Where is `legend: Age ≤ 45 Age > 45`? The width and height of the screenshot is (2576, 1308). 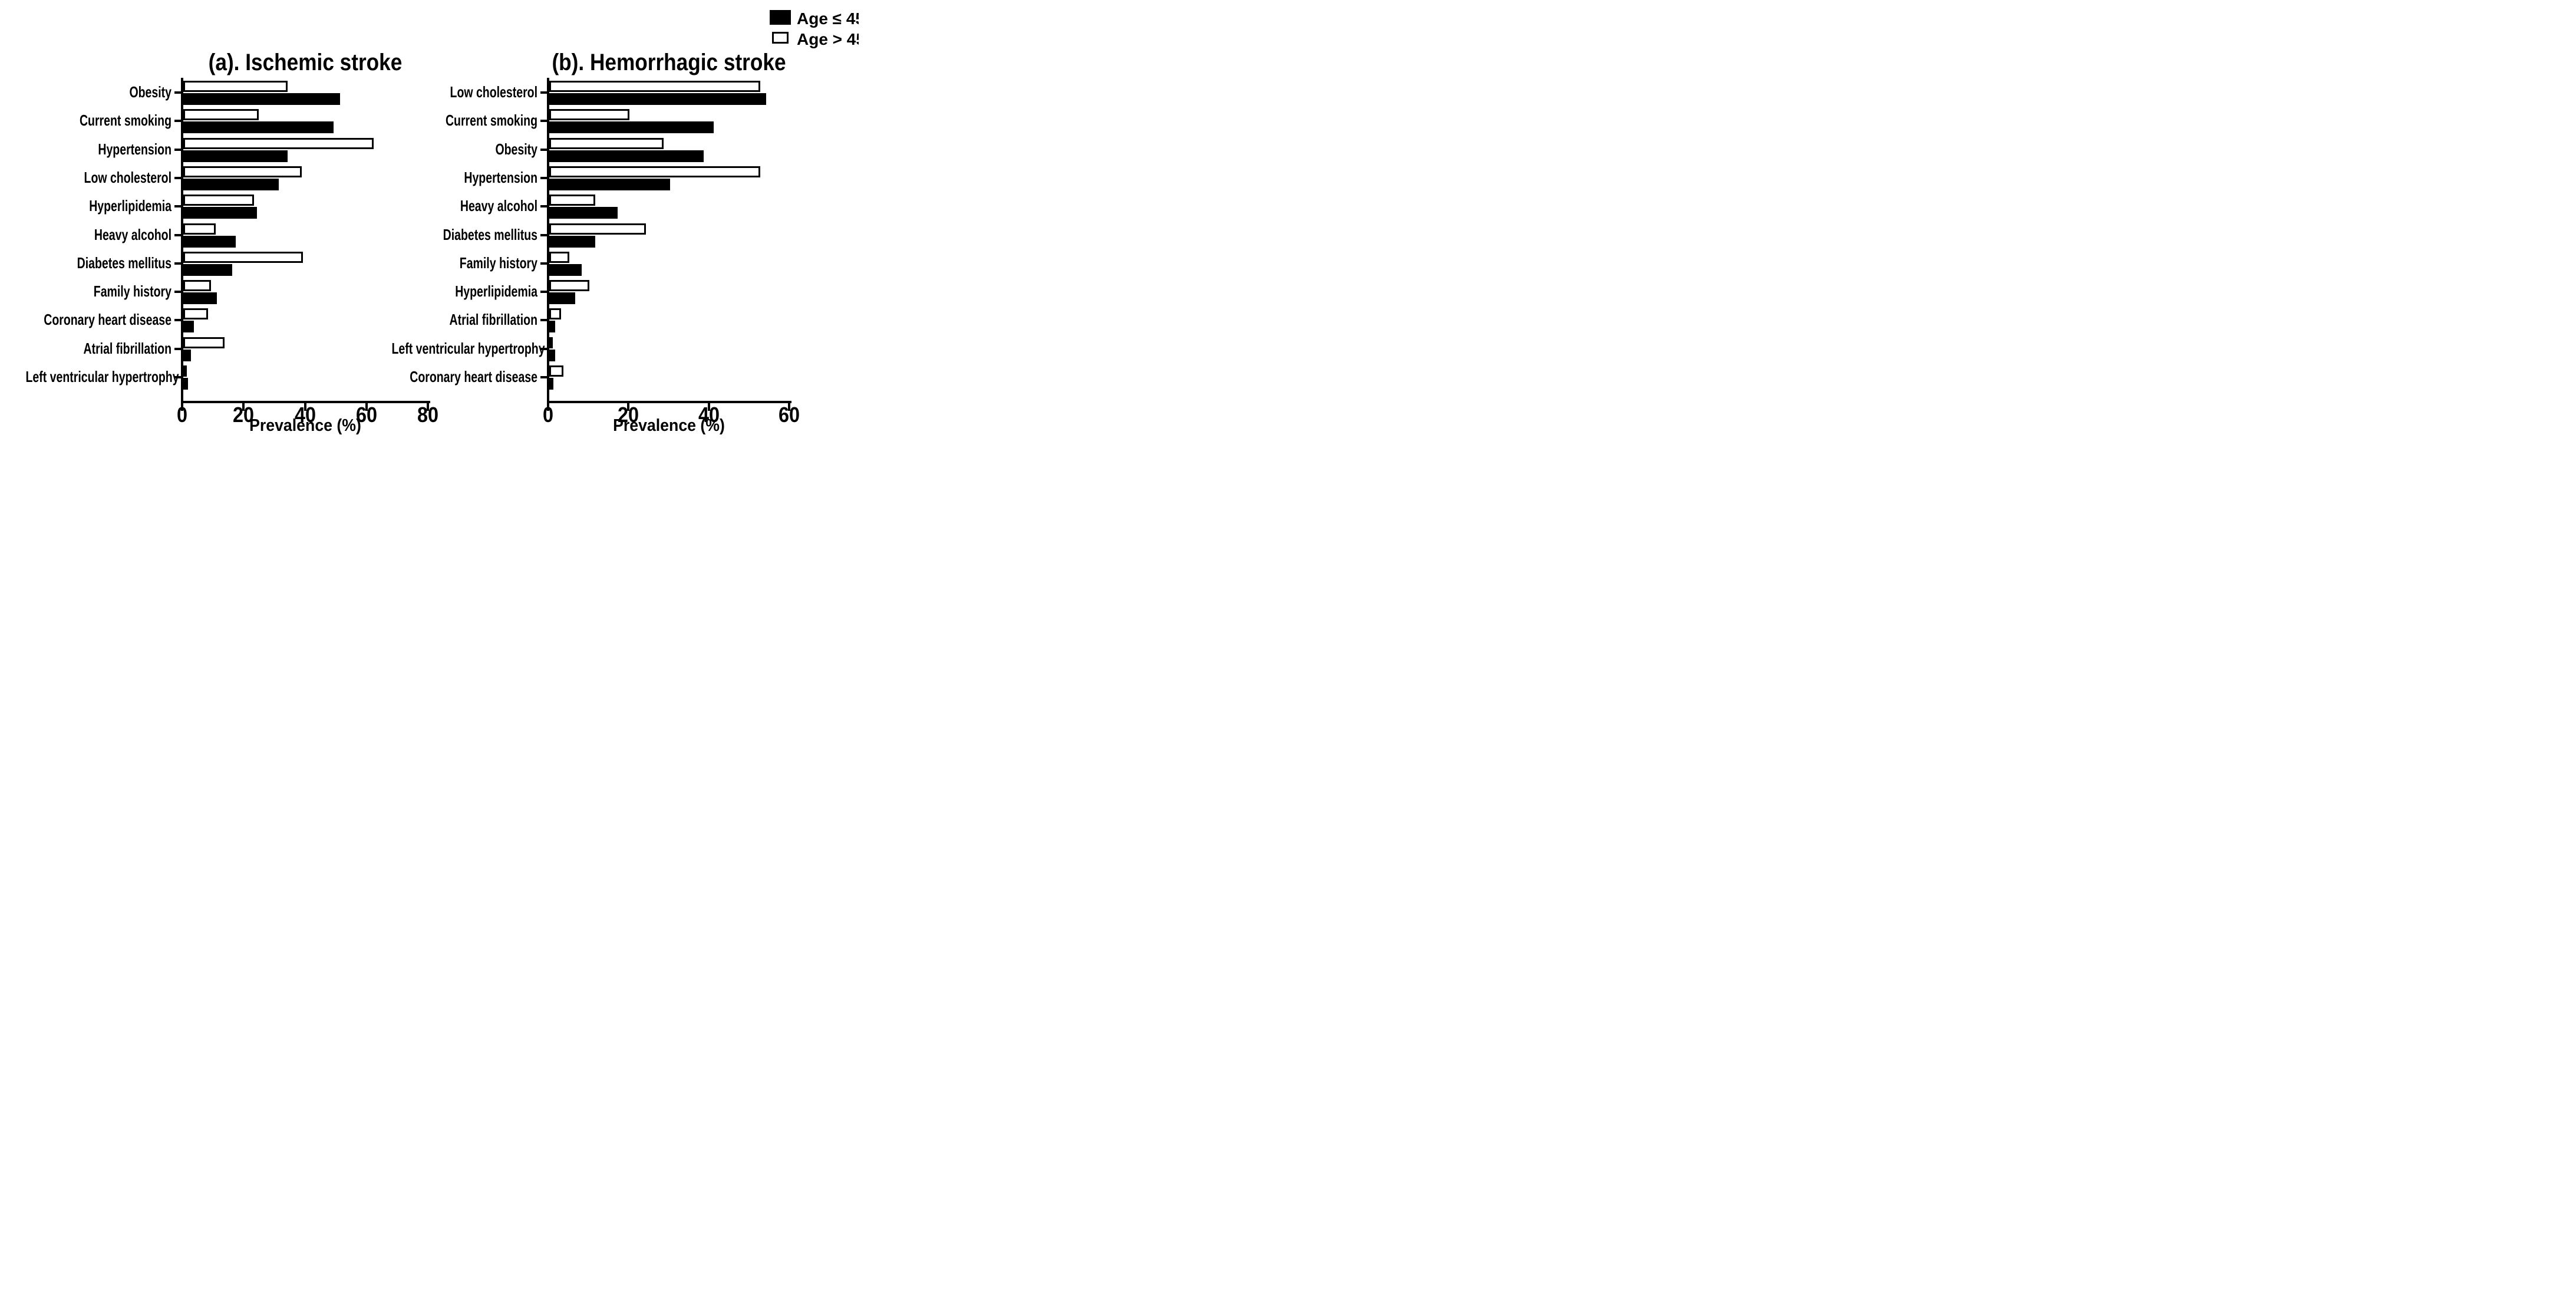
legend: Age ≤ 45 Age > 45 is located at coordinates (813, 28).